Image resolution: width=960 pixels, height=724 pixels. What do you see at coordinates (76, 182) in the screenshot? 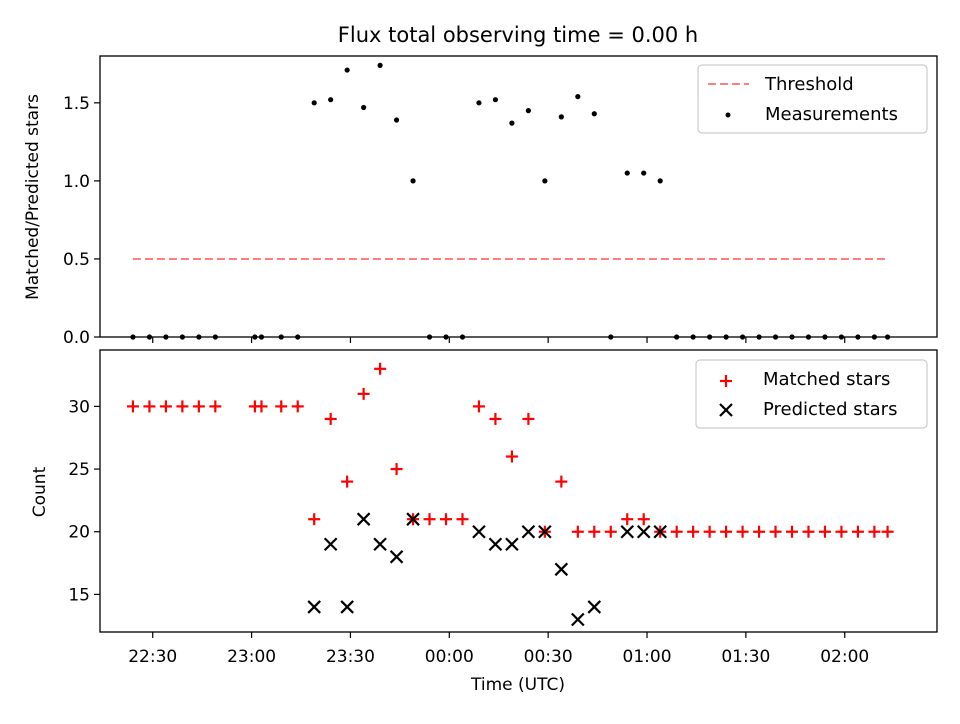
I see `top-y-tick-label: 1.0` at bounding box center [76, 182].